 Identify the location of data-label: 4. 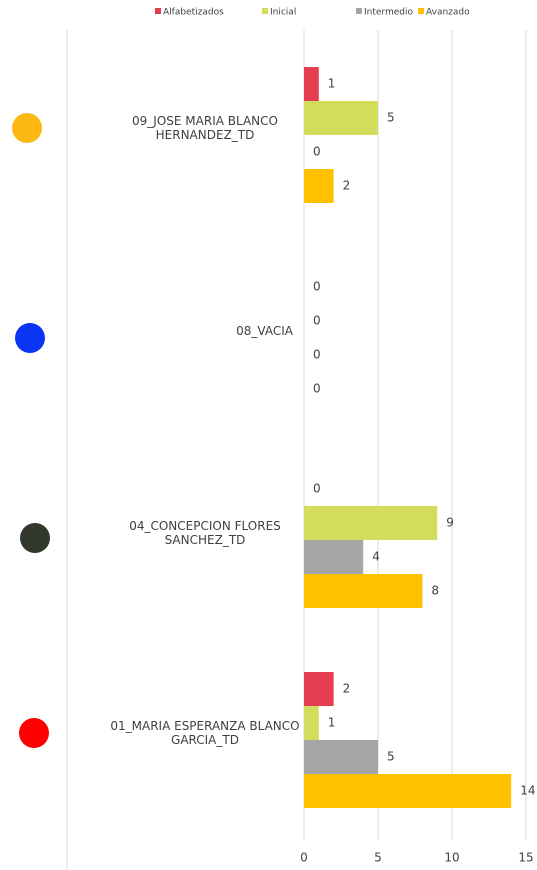
(376, 557).